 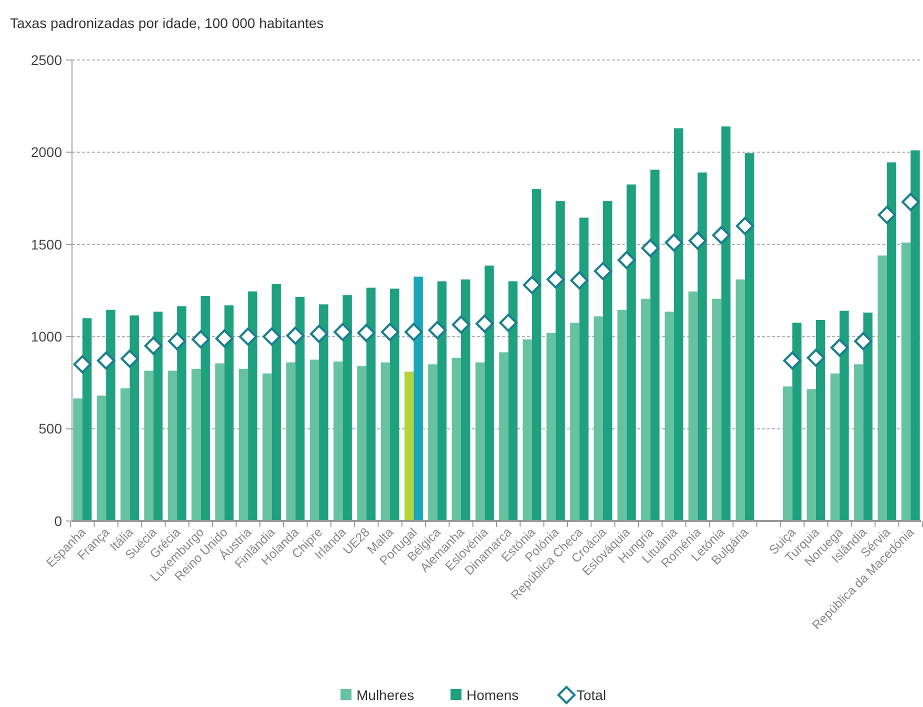 I want to click on legend-label: Total, so click(x=591, y=694).